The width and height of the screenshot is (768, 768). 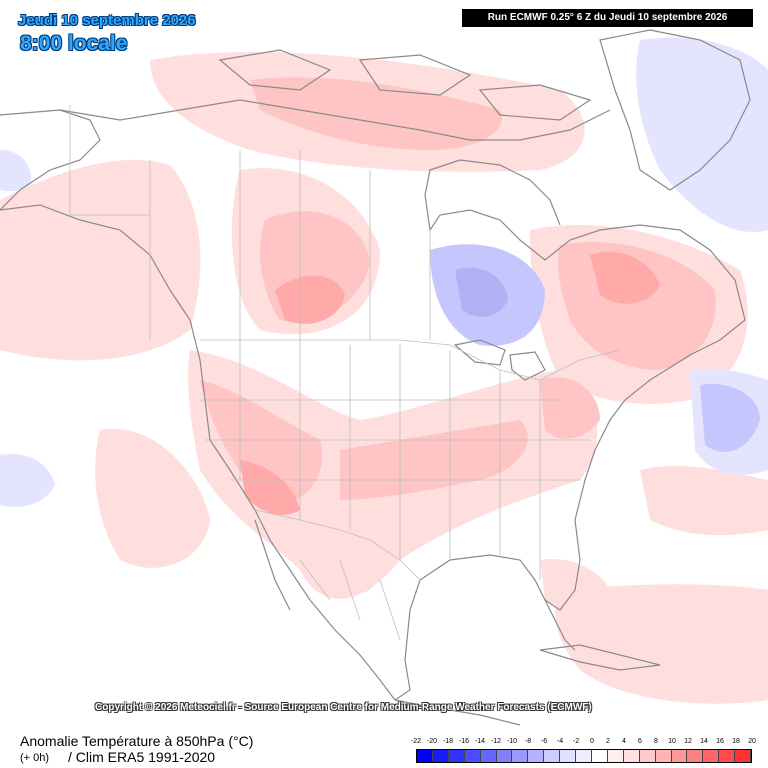 What do you see at coordinates (481, 292) in the screenshot?
I see `cold-anomaly-strong` at bounding box center [481, 292].